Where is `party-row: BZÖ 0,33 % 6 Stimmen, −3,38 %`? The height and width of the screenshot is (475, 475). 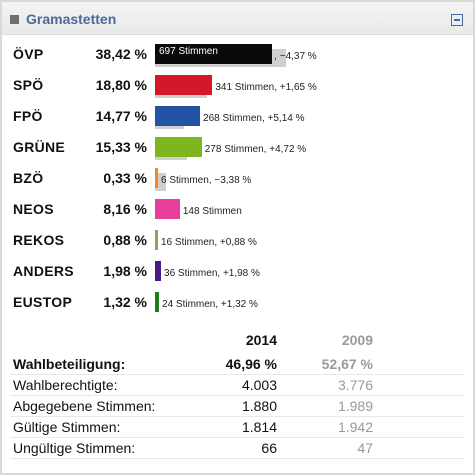 party-row: BZÖ 0,33 % 6 Stimmen, −3,38 % is located at coordinates (237, 179).